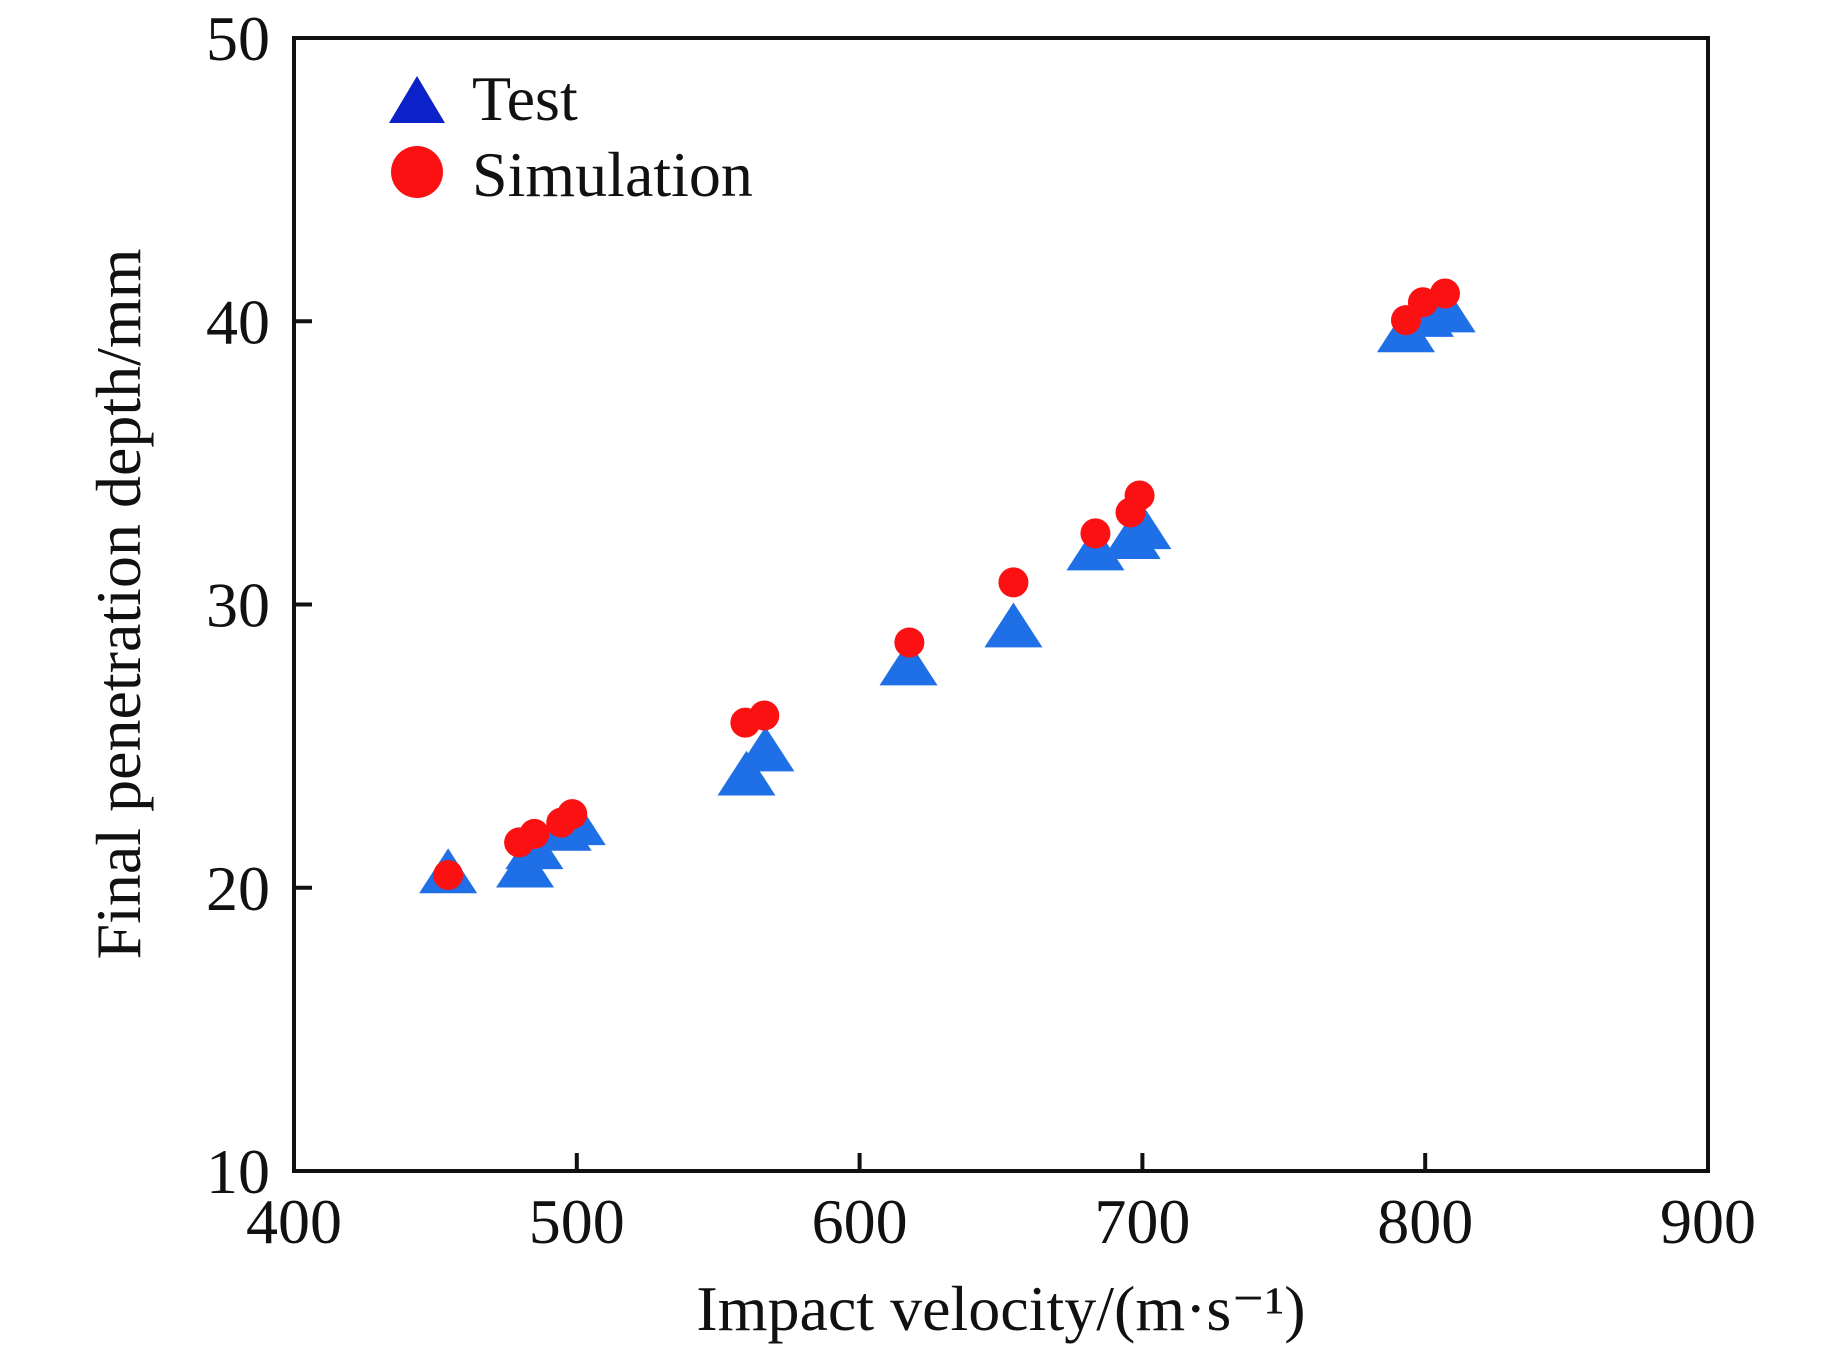 Image resolution: width=1843 pixels, height=1358 pixels. What do you see at coordinates (1708, 1221) in the screenshot?
I see `x-tick-label: 900` at bounding box center [1708, 1221].